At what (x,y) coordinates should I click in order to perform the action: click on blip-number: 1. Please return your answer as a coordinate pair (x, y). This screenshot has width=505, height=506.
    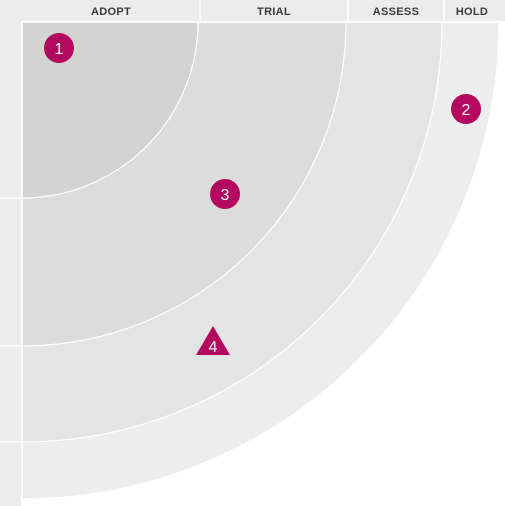
    Looking at the image, I should click on (59, 49).